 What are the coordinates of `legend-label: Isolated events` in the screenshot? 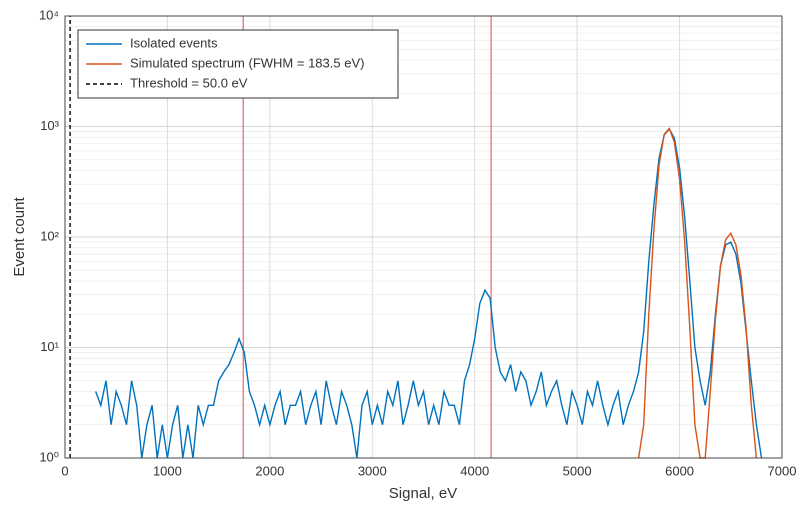 It's located at (174, 42).